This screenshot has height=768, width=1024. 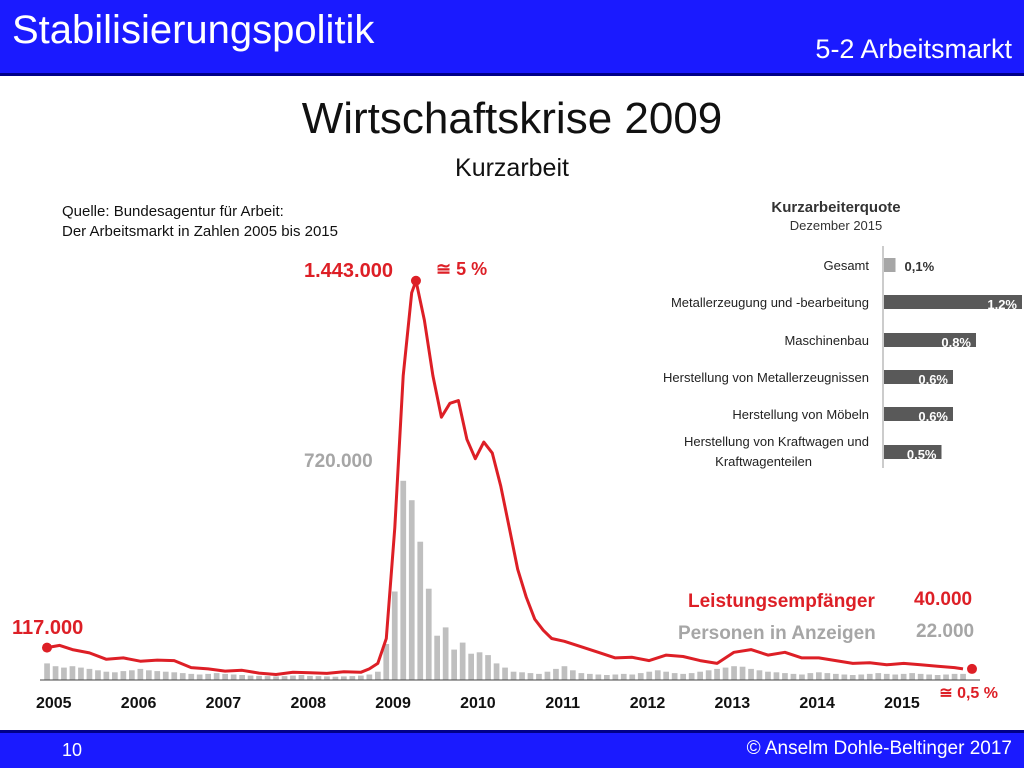 What do you see at coordinates (902, 703) in the screenshot?
I see `x-tick-label: 2015` at bounding box center [902, 703].